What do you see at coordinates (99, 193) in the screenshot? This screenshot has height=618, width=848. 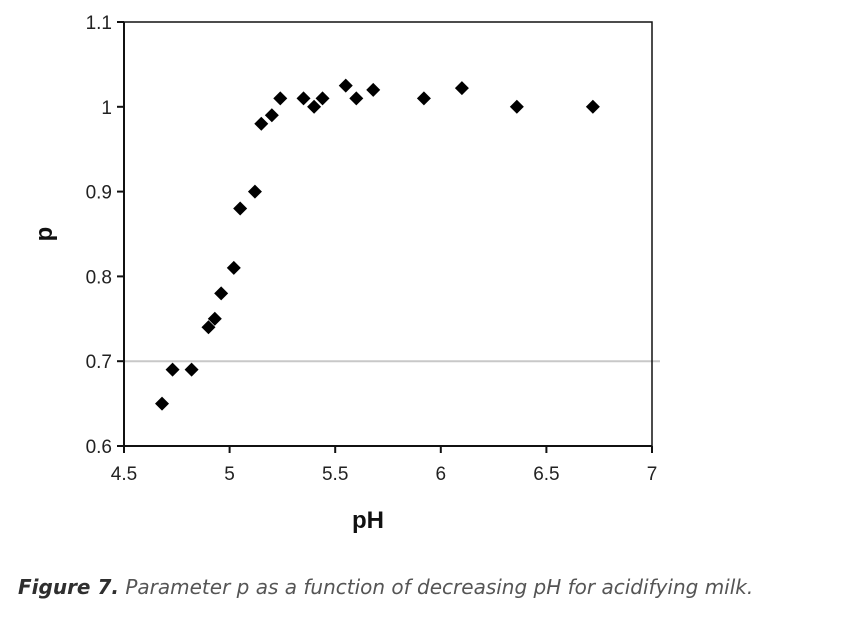 I see `y-tick-label: 0.9` at bounding box center [99, 193].